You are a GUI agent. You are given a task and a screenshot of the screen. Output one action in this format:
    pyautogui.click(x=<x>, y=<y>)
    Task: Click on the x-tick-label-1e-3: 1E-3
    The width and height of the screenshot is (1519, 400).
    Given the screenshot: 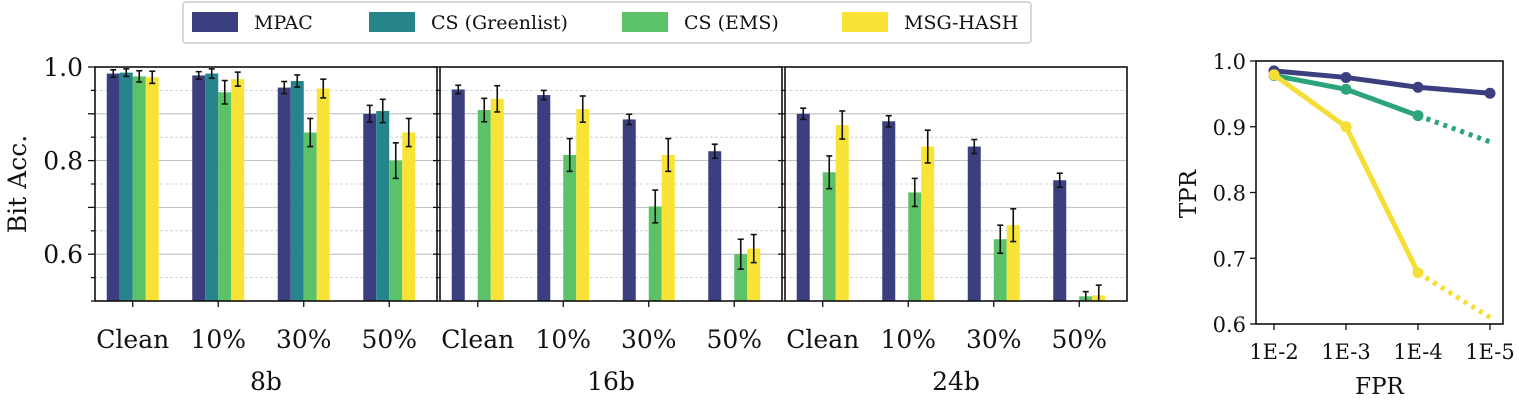 What is the action you would take?
    pyautogui.click(x=1346, y=352)
    